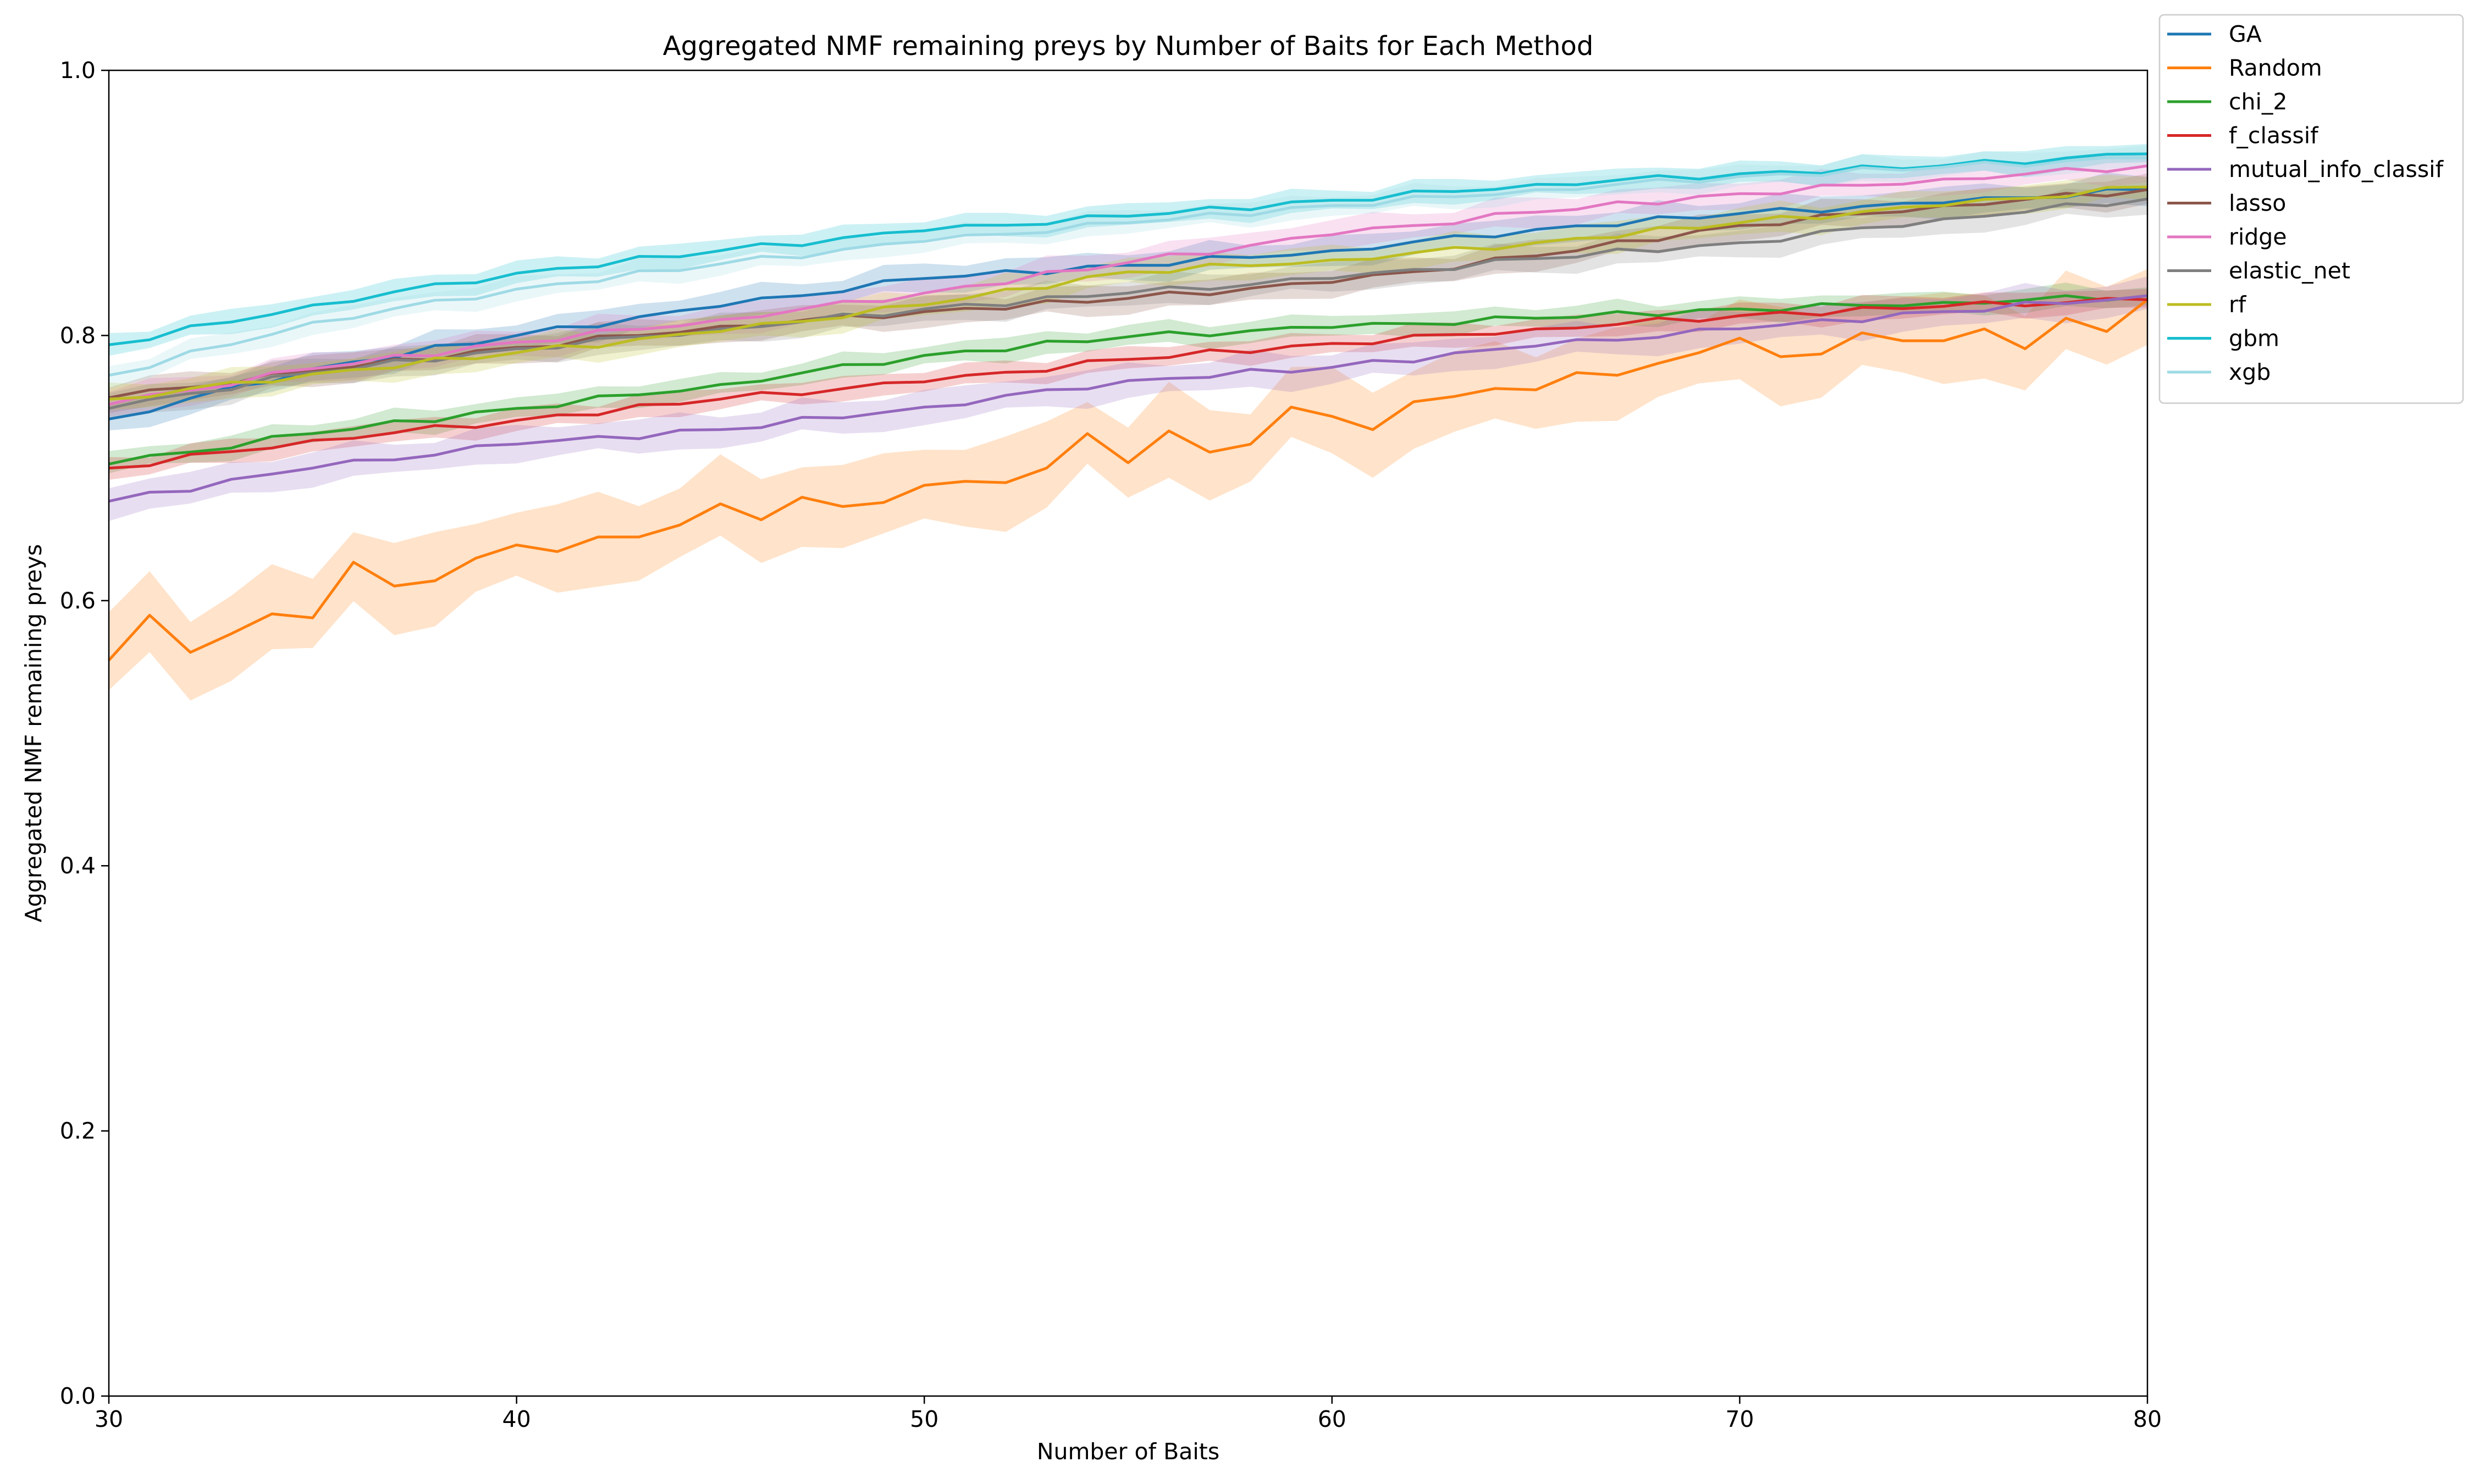 The height and width of the screenshot is (1484, 2474). What do you see at coordinates (2336, 169) in the screenshot?
I see `legend-label-mutual_info_classif: mutual_info_classif` at bounding box center [2336, 169].